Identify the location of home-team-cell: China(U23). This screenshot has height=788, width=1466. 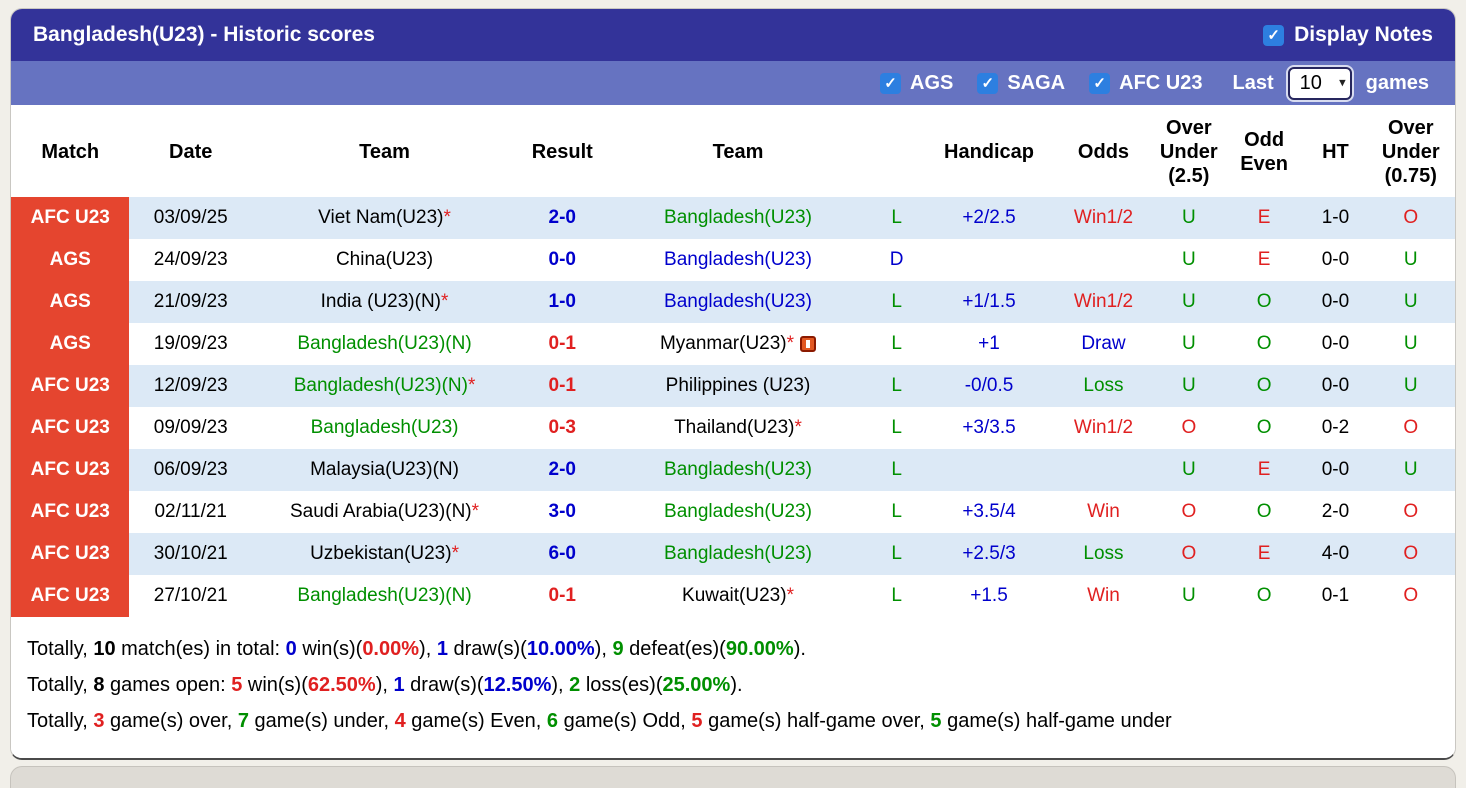
(384, 260).